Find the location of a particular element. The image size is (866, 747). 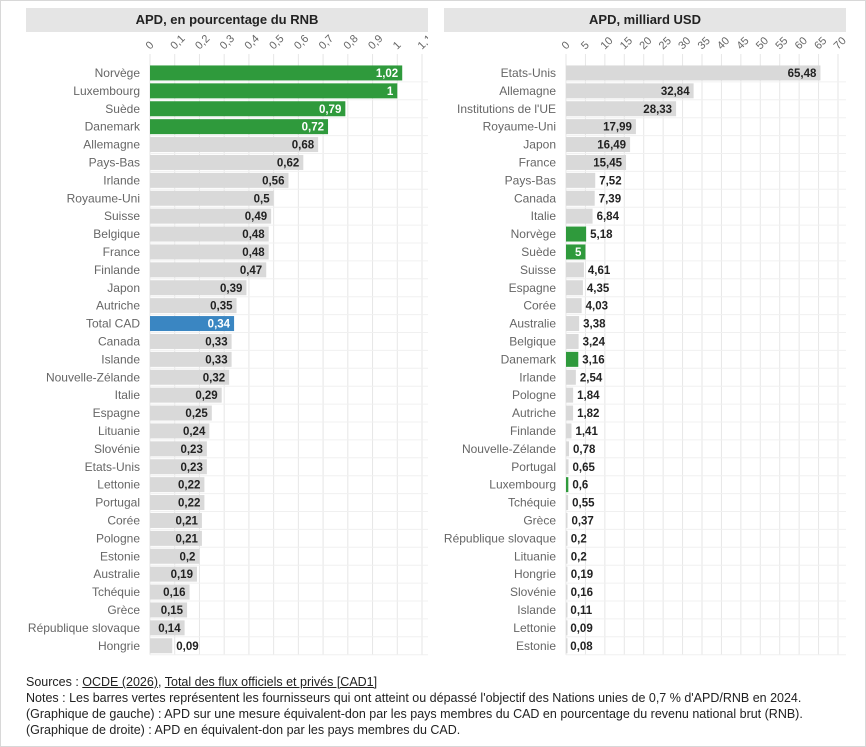

right-value-label: 32,84 is located at coordinates (675, 92).